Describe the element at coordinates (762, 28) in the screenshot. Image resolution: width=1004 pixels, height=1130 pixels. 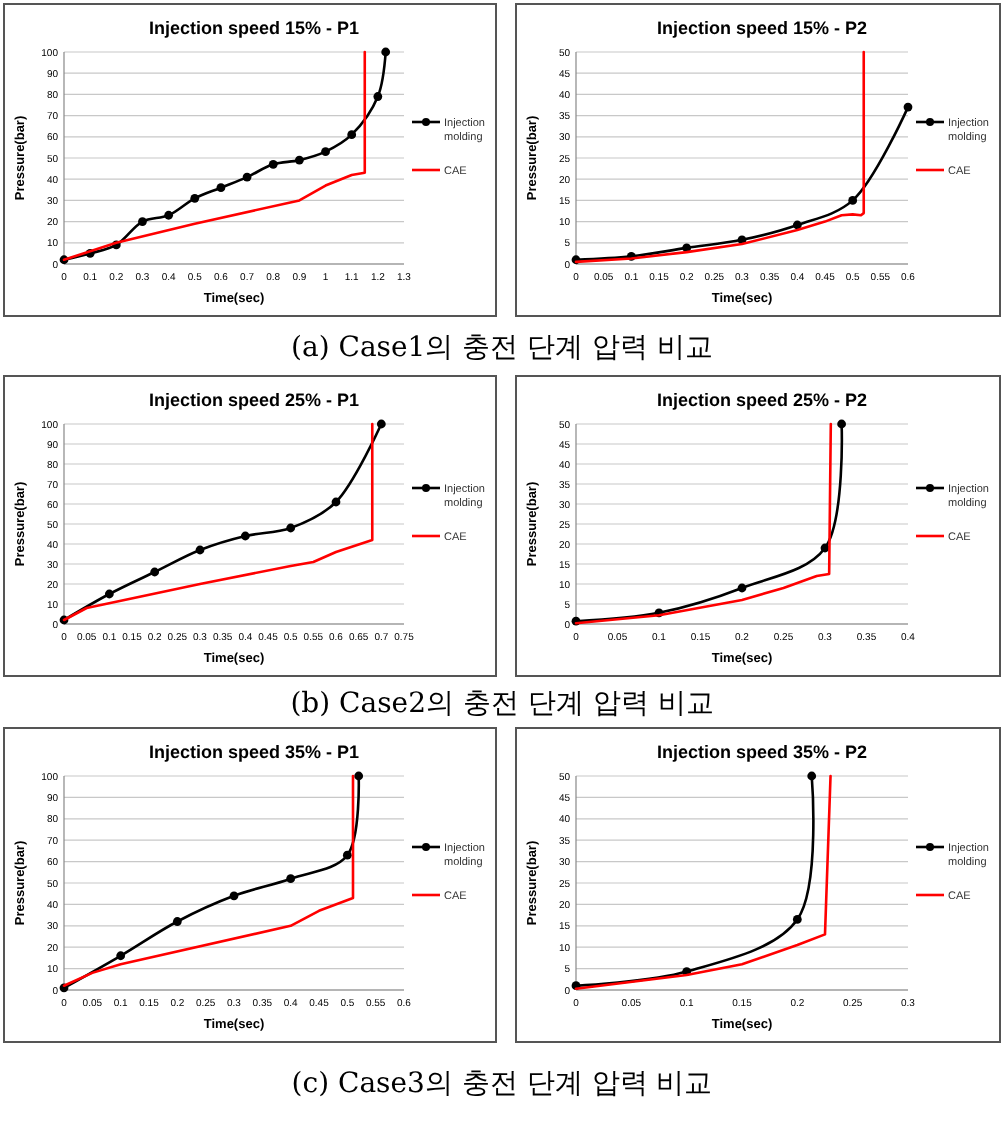
I see `chart-title: Injection speed 15% - P2` at that location.